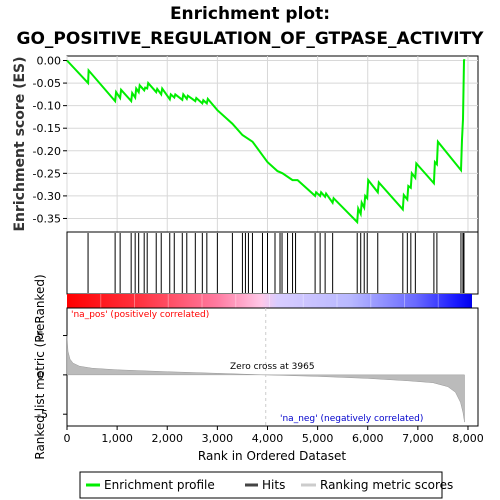  I want to click on es-ytick-label: -0.25, so click(47, 173).